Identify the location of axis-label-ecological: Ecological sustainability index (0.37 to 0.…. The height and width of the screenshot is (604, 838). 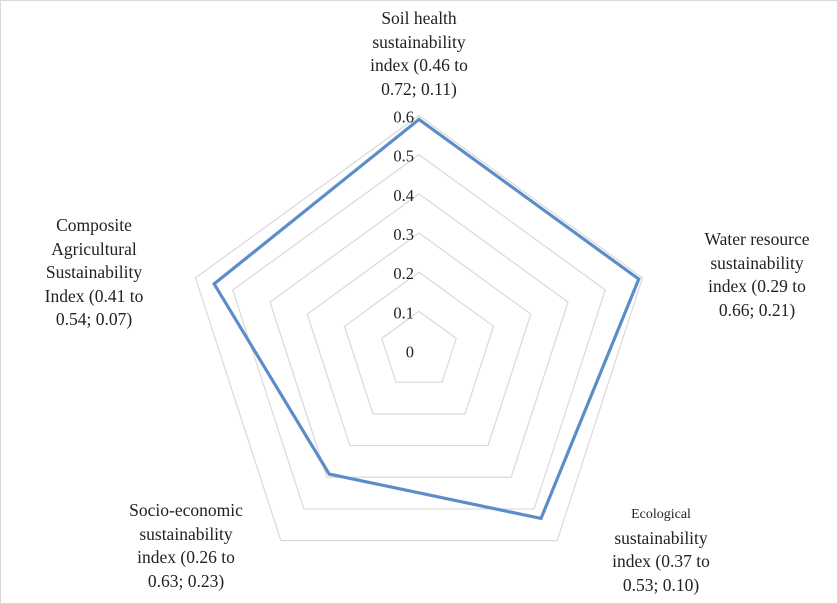
(661, 551).